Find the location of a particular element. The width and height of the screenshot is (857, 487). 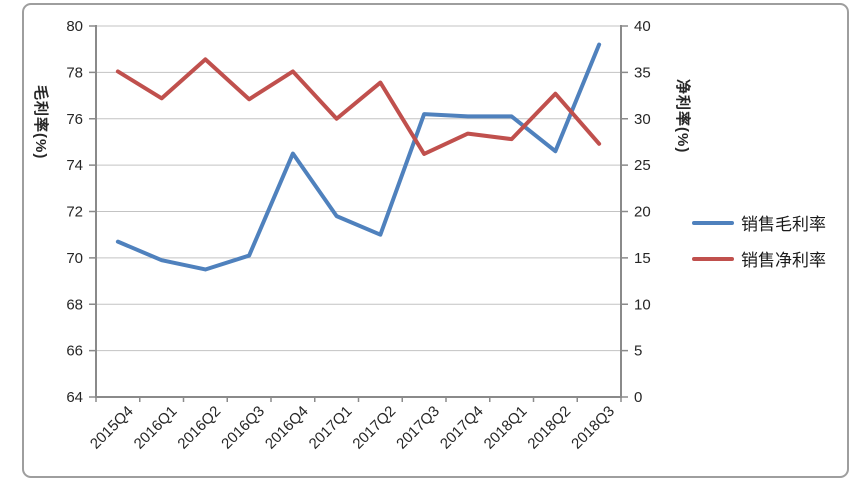

left-axis-tick-label: 72 is located at coordinates (74, 212).